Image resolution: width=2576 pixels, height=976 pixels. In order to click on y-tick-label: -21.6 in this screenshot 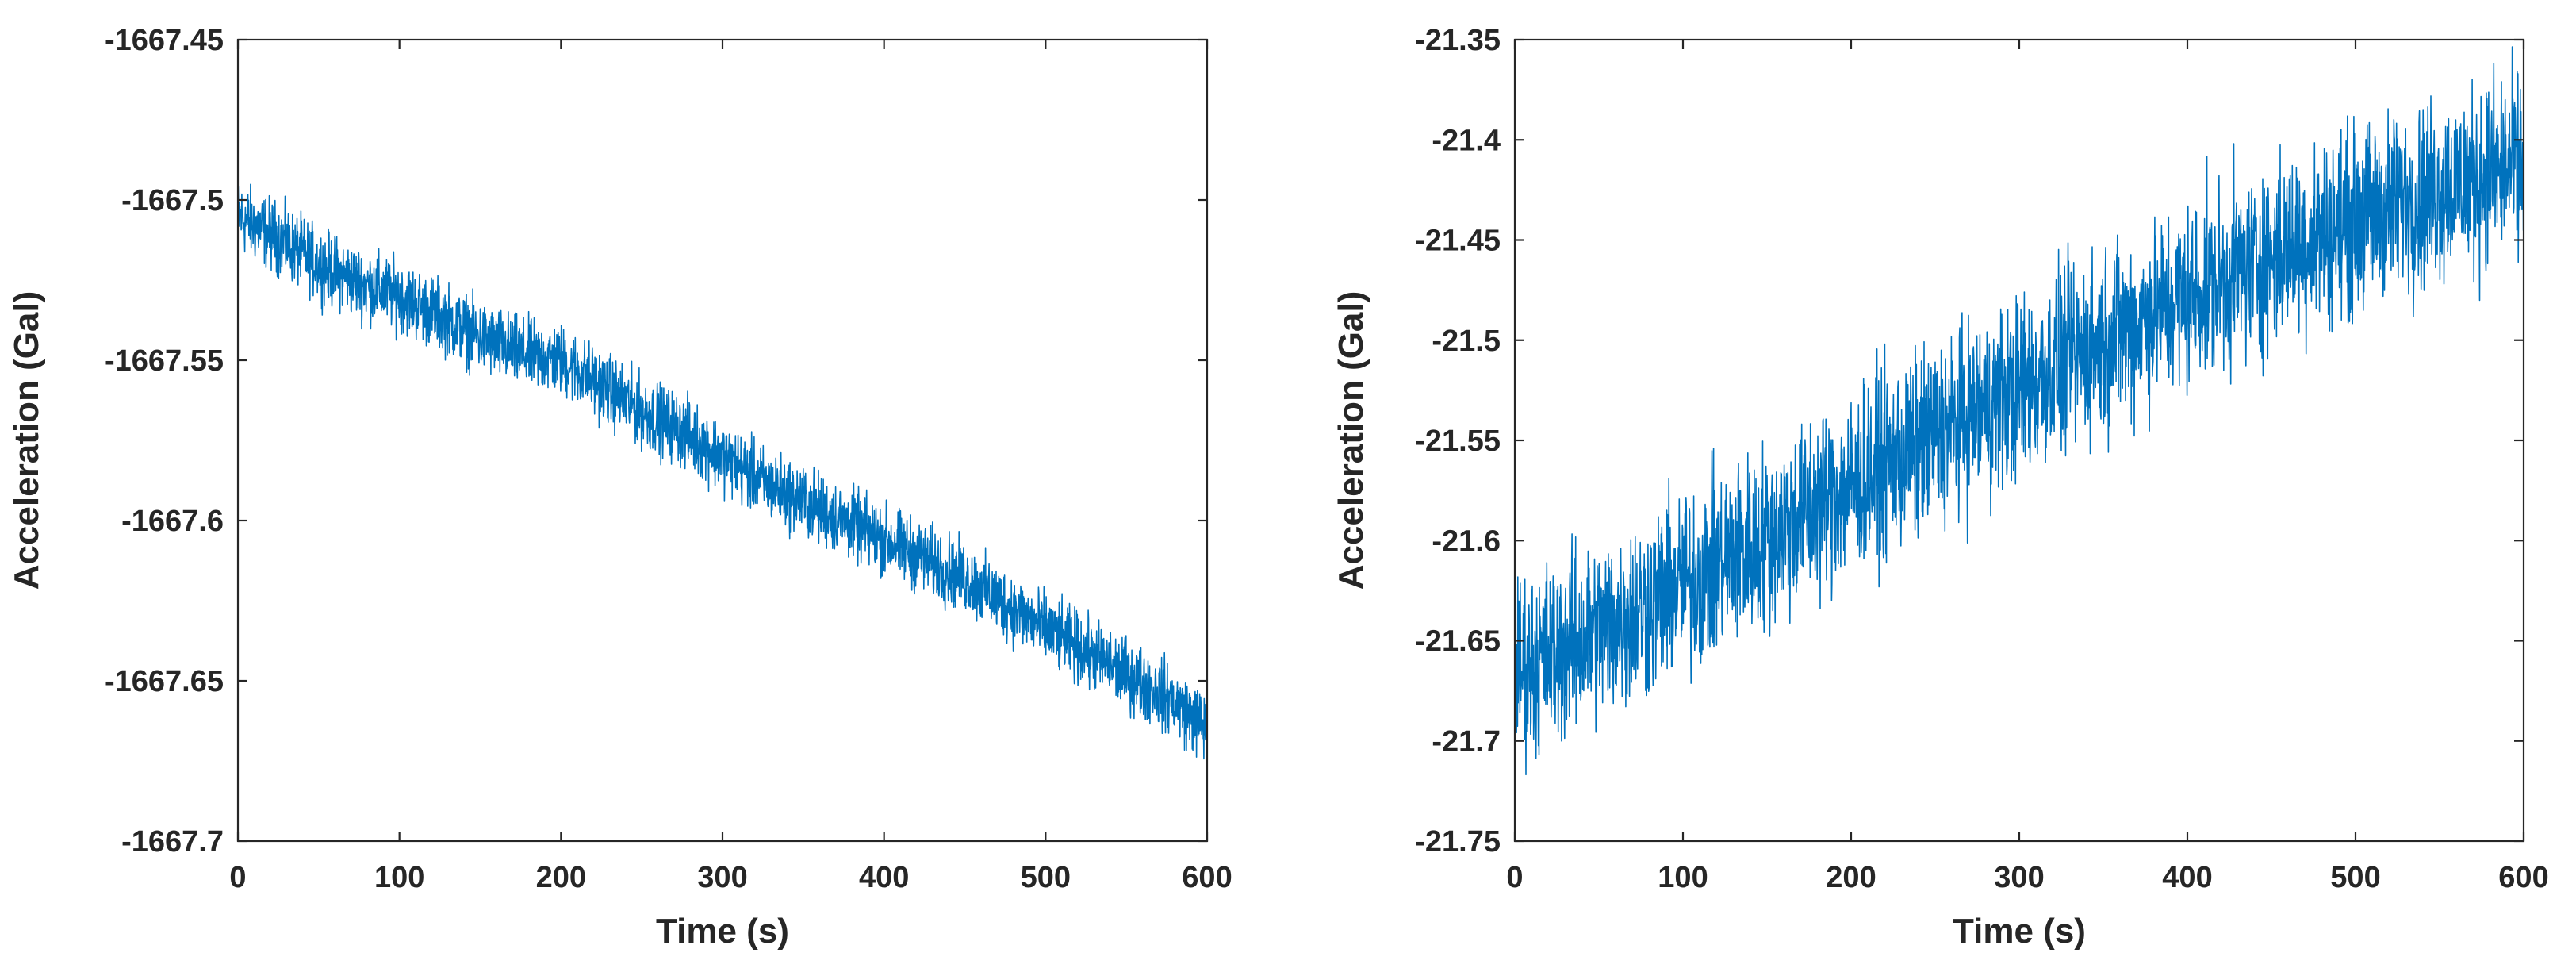, I will do `click(1467, 541)`.